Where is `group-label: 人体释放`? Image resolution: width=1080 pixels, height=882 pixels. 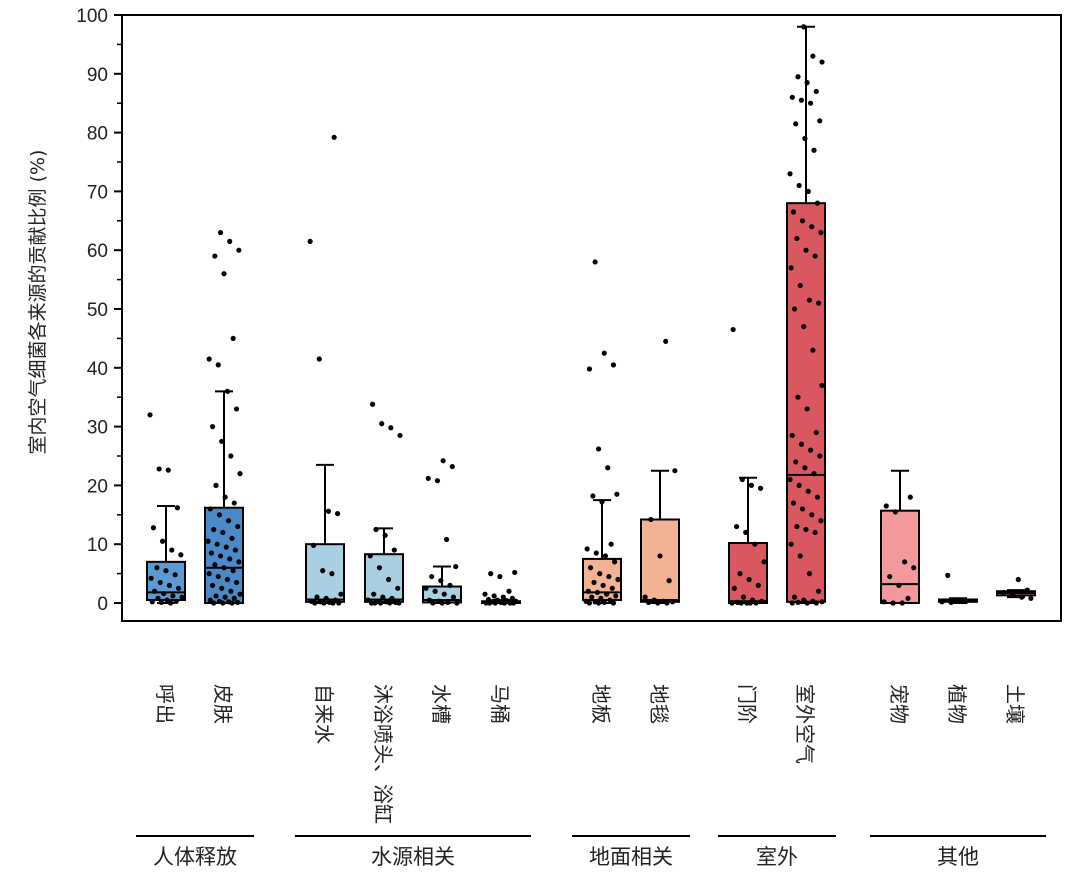
group-label: 人体释放 is located at coordinates (195, 857).